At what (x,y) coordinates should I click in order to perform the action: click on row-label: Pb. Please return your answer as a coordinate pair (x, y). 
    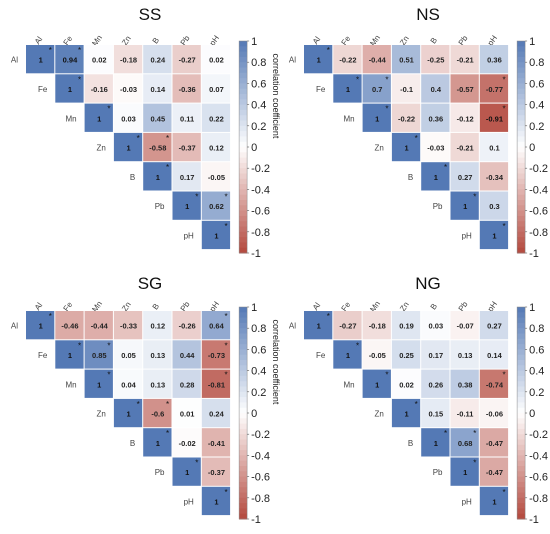
    Looking at the image, I should click on (160, 472).